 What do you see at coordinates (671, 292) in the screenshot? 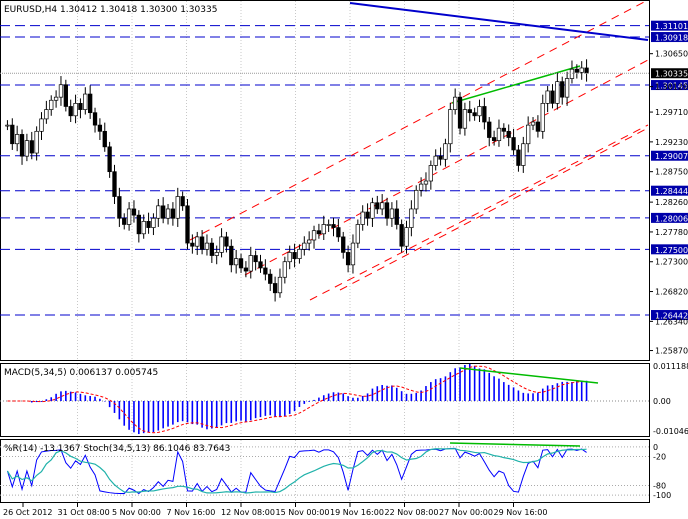
I see `y-tick-label: 1.26820` at bounding box center [671, 292].